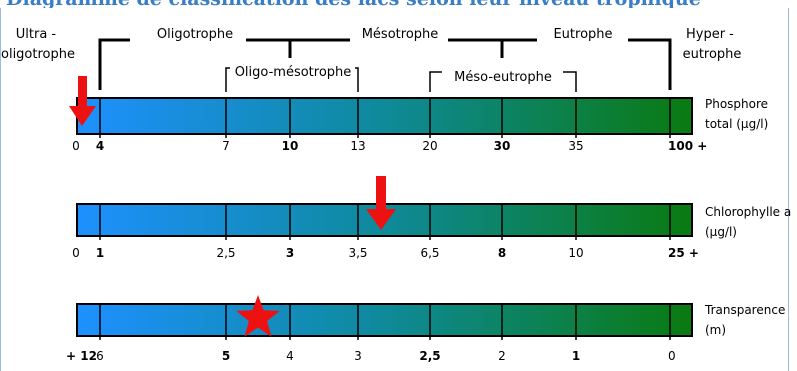 Image resolution: width=797 pixels, height=371 pixels. I want to click on frame-left-border, so click(0, 189).